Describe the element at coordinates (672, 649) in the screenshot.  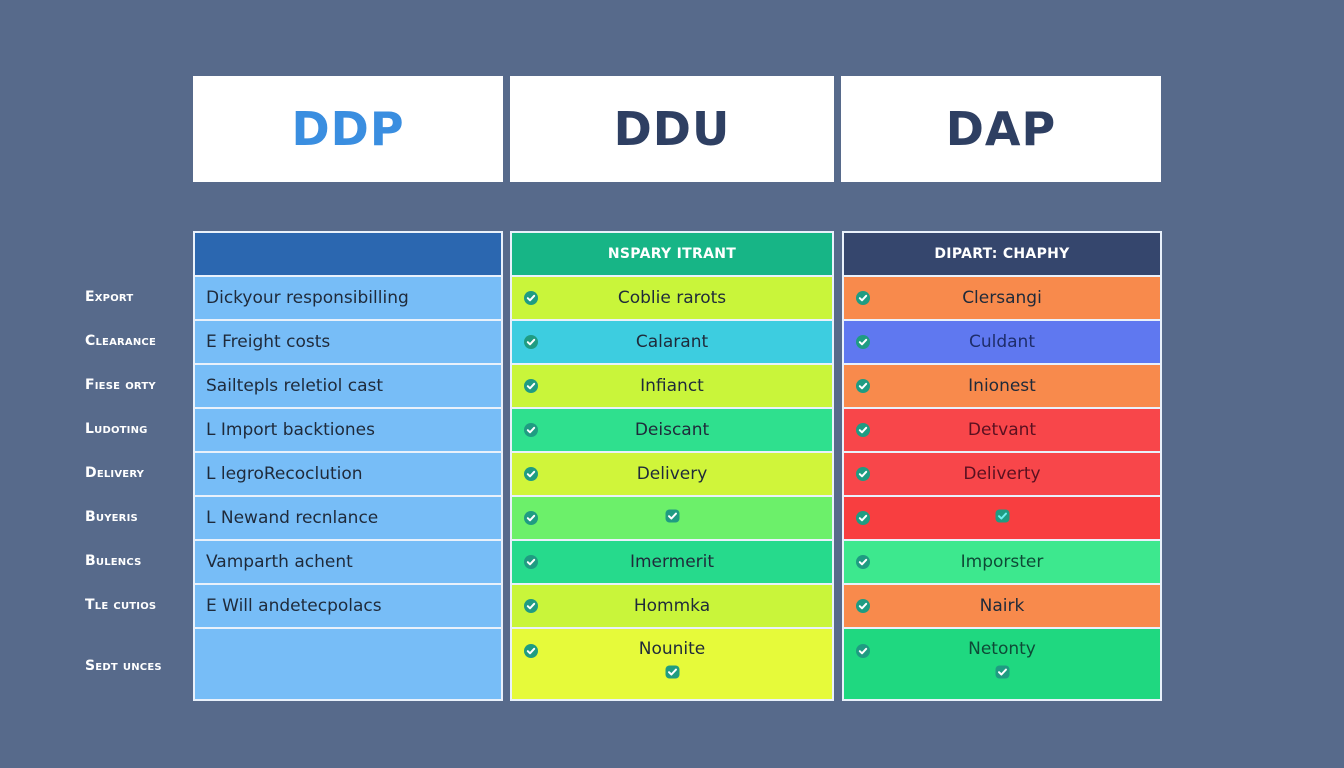
I see `cell-text: Nounite` at that location.